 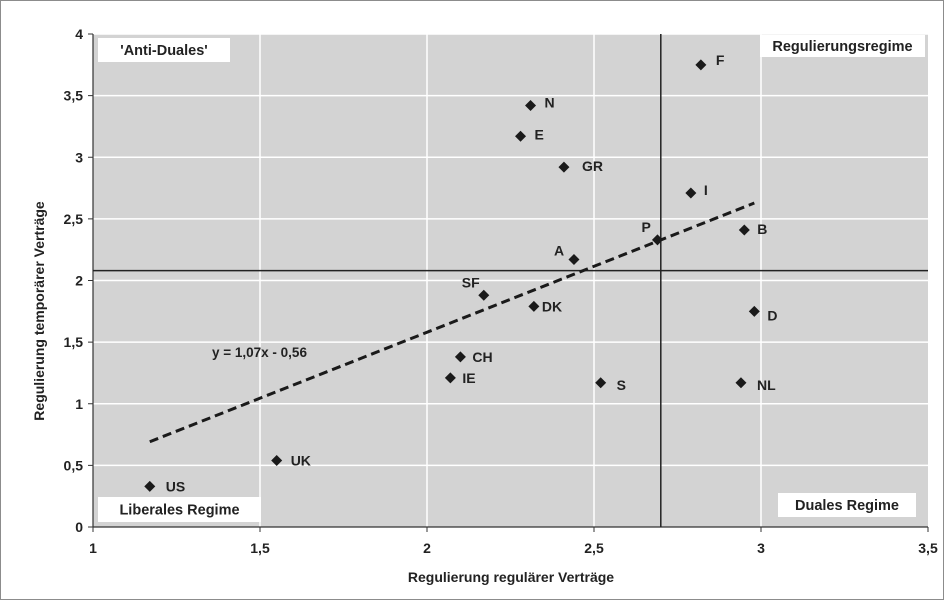 I want to click on point-label-s: S, so click(x=621, y=385).